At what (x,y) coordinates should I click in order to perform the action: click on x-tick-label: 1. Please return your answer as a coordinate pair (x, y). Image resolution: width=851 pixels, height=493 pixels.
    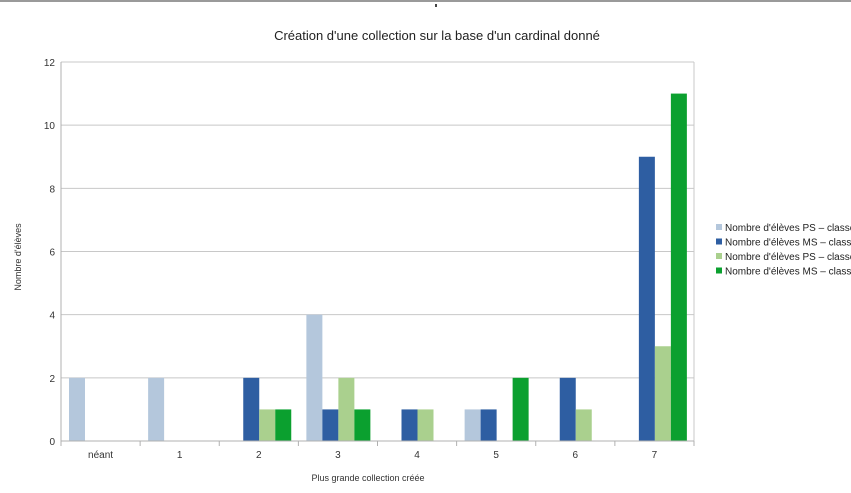
    Looking at the image, I should click on (180, 455).